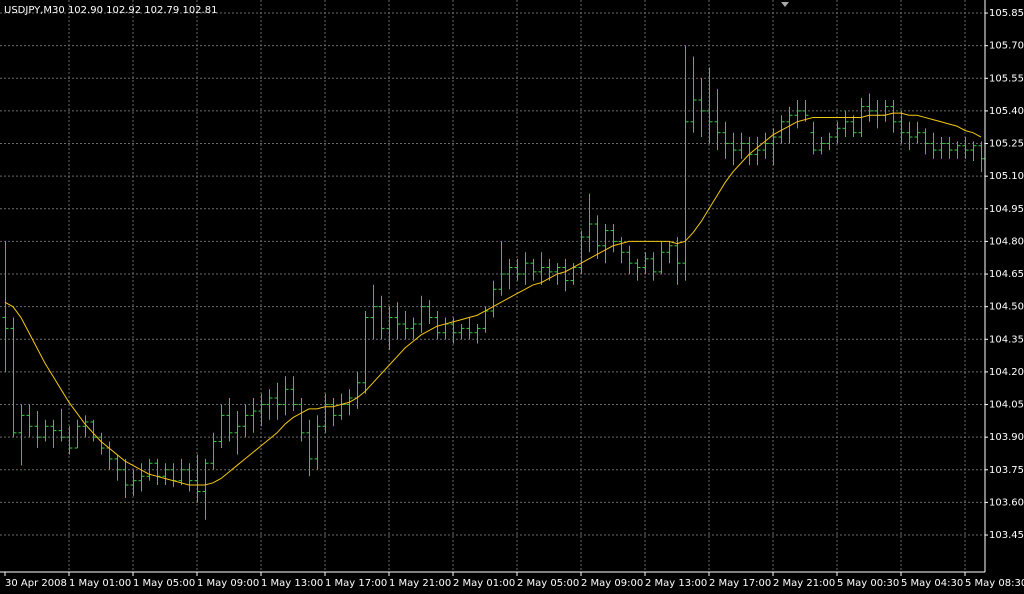 The image size is (1024, 594). What do you see at coordinates (1006, 241) in the screenshot?
I see `y-tick-label: 104.80` at bounding box center [1006, 241].